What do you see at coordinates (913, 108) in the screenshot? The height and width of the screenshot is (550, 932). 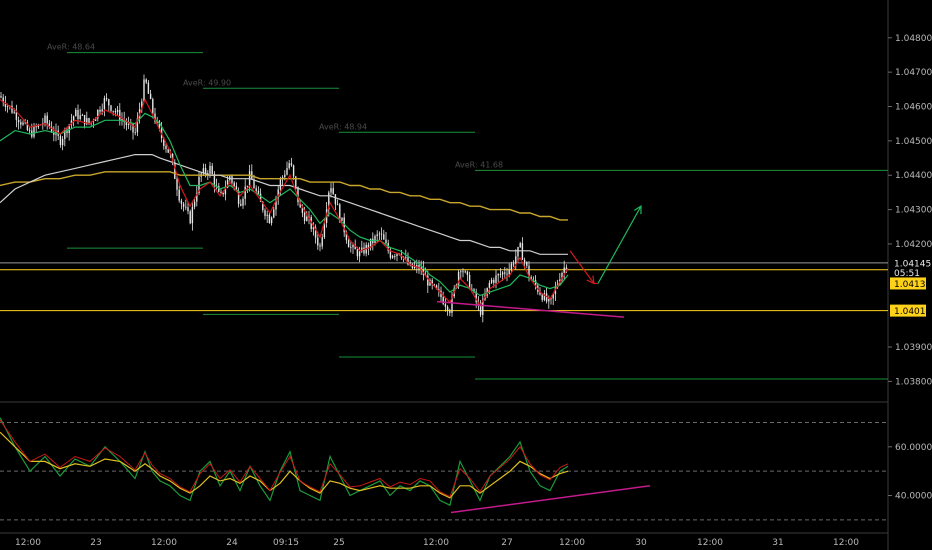 I see `price-tick-label: 1.04600` at bounding box center [913, 108].